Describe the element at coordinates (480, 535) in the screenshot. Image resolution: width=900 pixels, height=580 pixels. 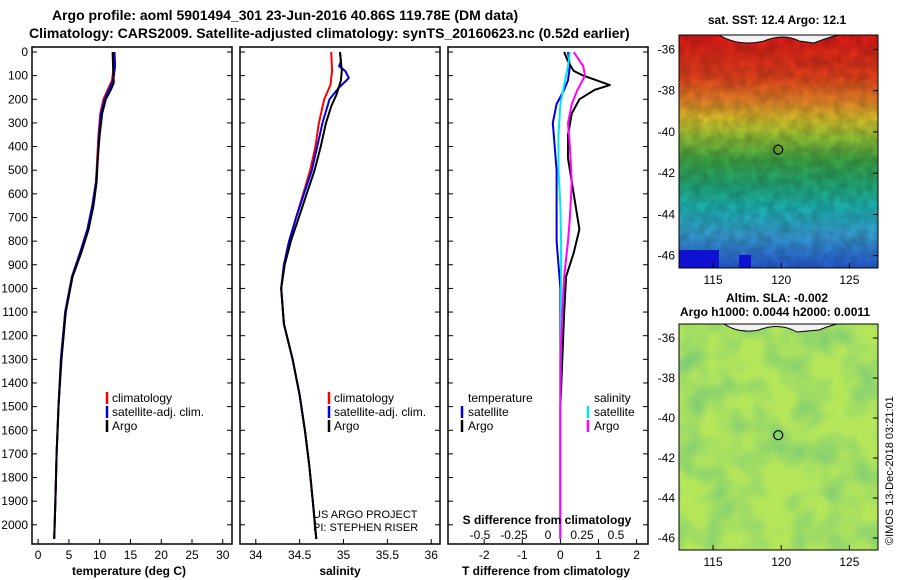
I see `s-tick-label: -0.5` at that location.